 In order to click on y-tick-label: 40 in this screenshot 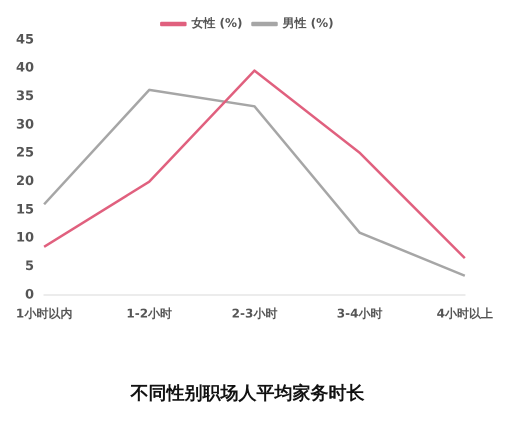, I will do `click(25, 68)`.